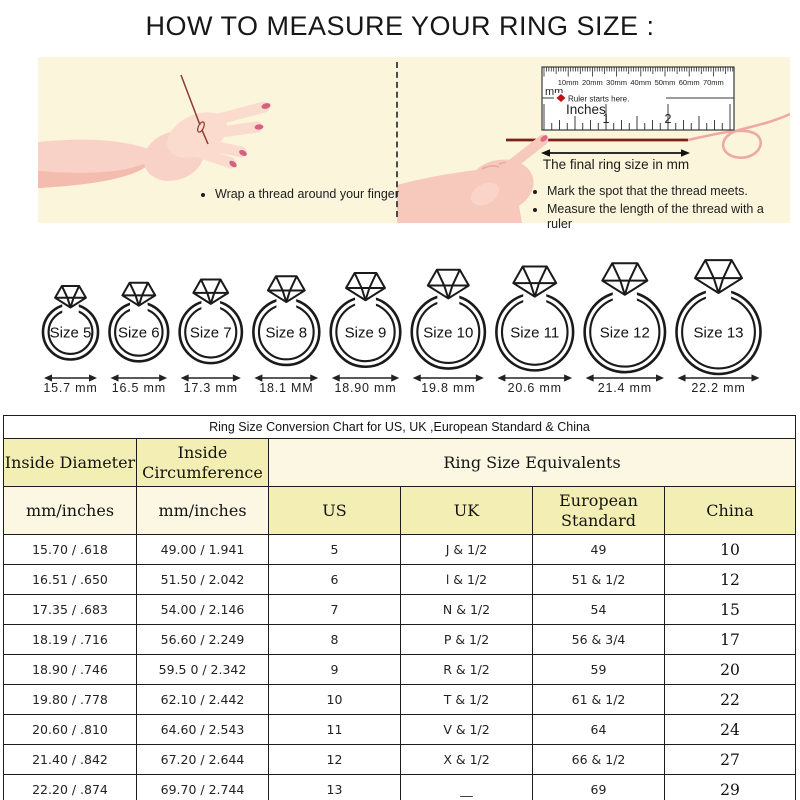 This screenshot has height=800, width=800. Describe the element at coordinates (668, 191) in the screenshot. I see `instruction-text: Mark the spot that the thread meets.` at that location.